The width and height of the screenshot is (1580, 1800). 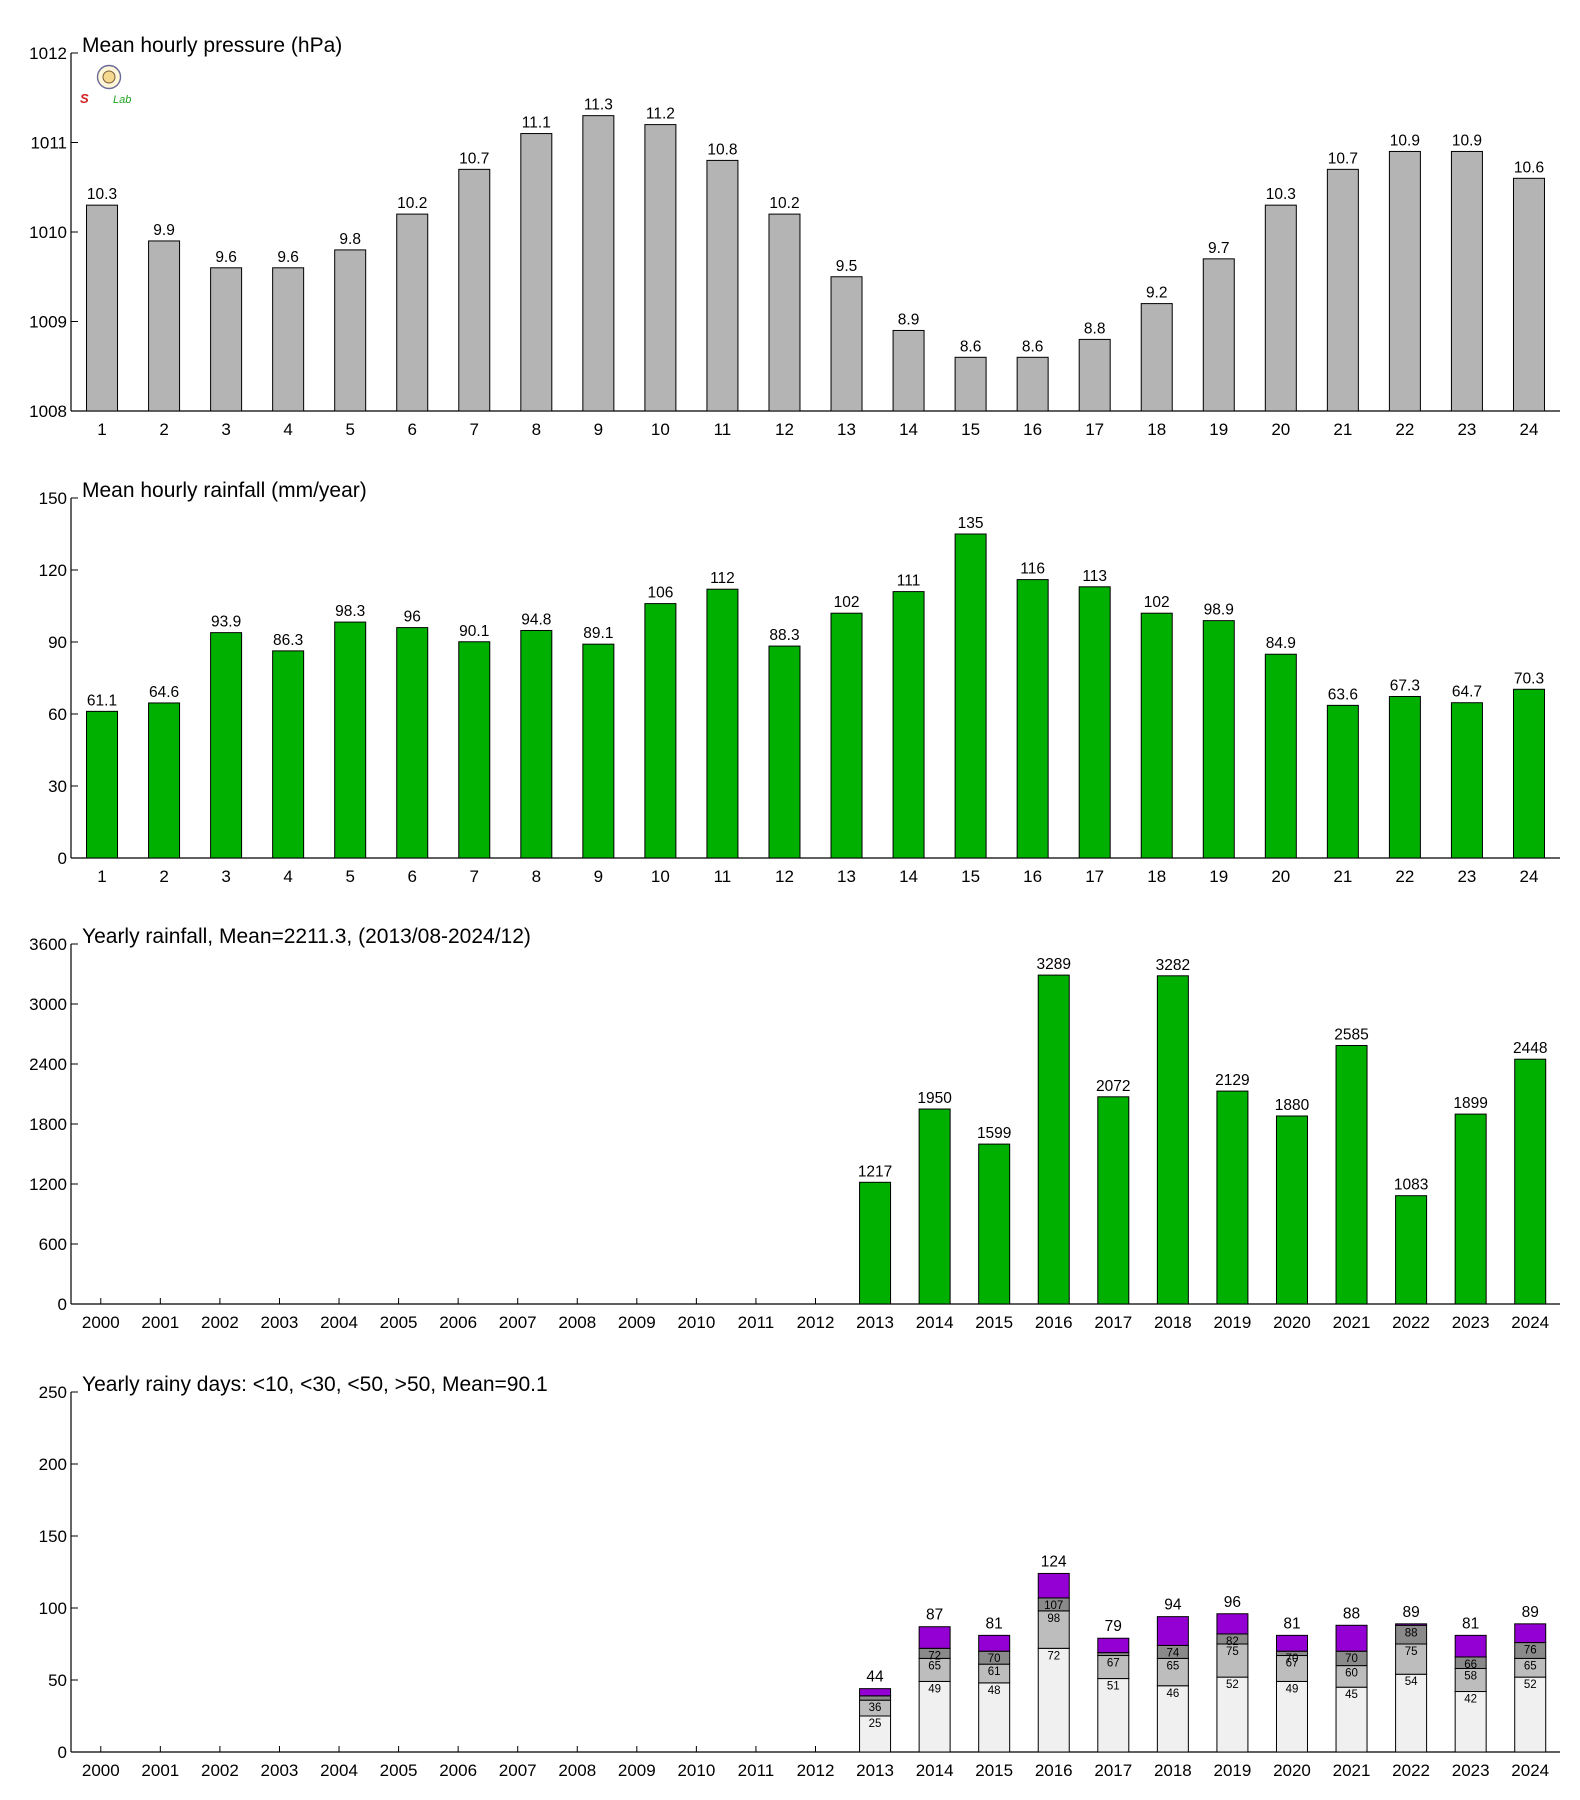 I want to click on bar-value-label: 1950, so click(x=934, y=1098).